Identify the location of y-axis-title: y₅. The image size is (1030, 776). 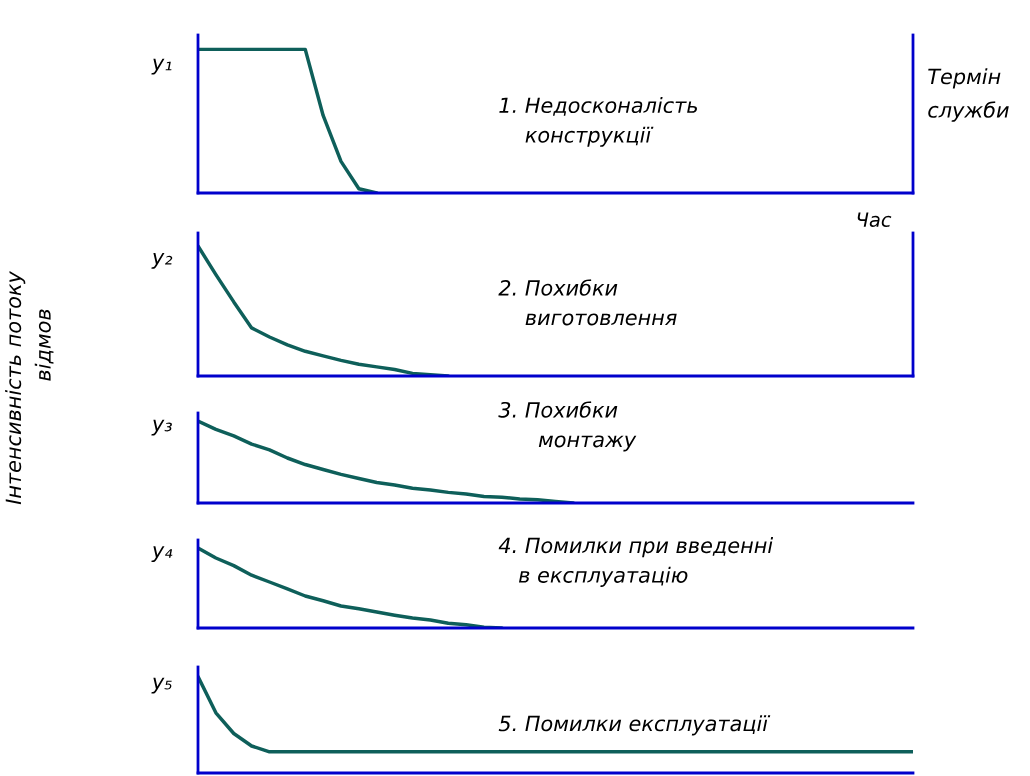
(161, 685).